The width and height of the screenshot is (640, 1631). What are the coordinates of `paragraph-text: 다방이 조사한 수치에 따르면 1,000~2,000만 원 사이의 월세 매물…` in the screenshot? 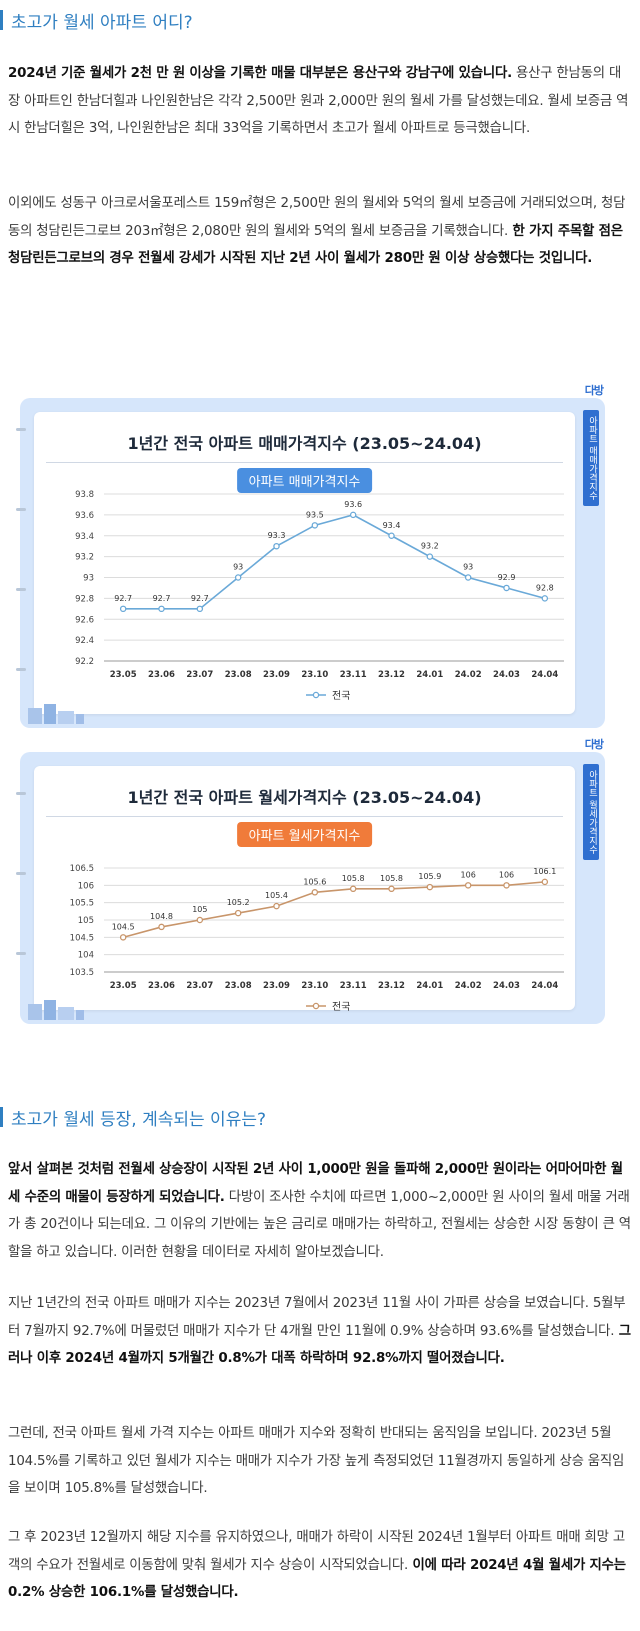 It's located at (319, 1224).